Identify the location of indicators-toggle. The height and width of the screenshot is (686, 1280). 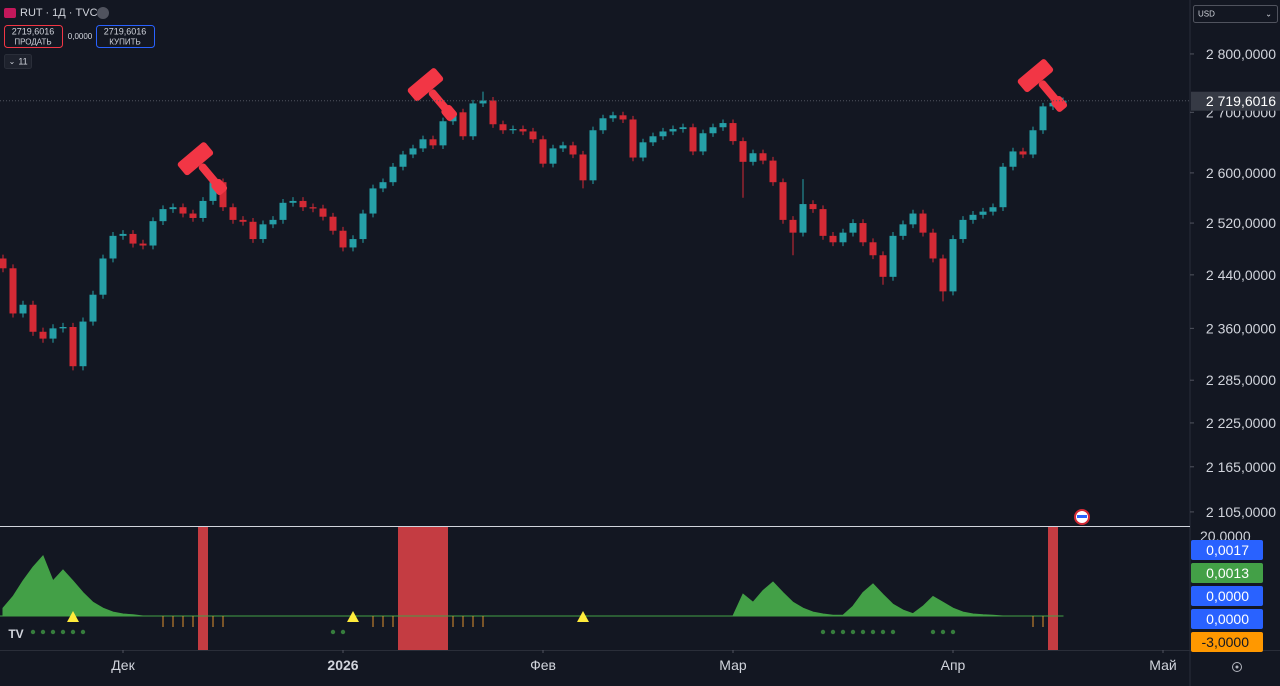
(18, 61).